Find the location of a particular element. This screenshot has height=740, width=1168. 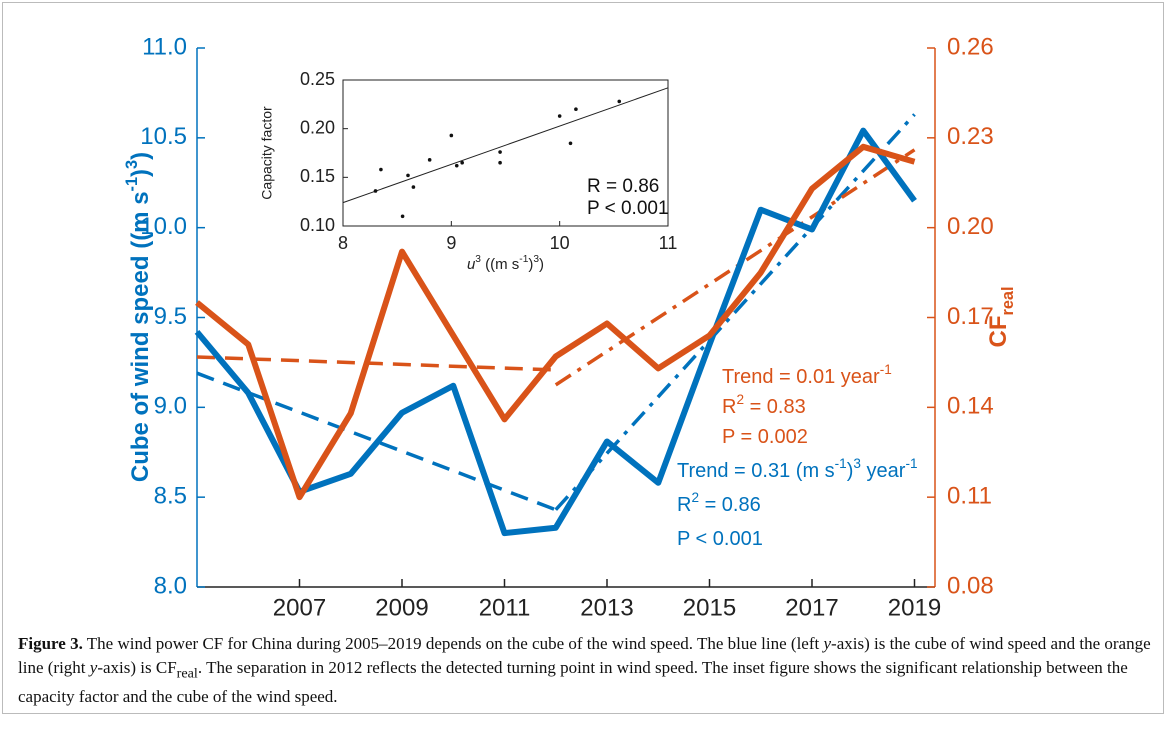

text-part: year is located at coordinates (883, 471).